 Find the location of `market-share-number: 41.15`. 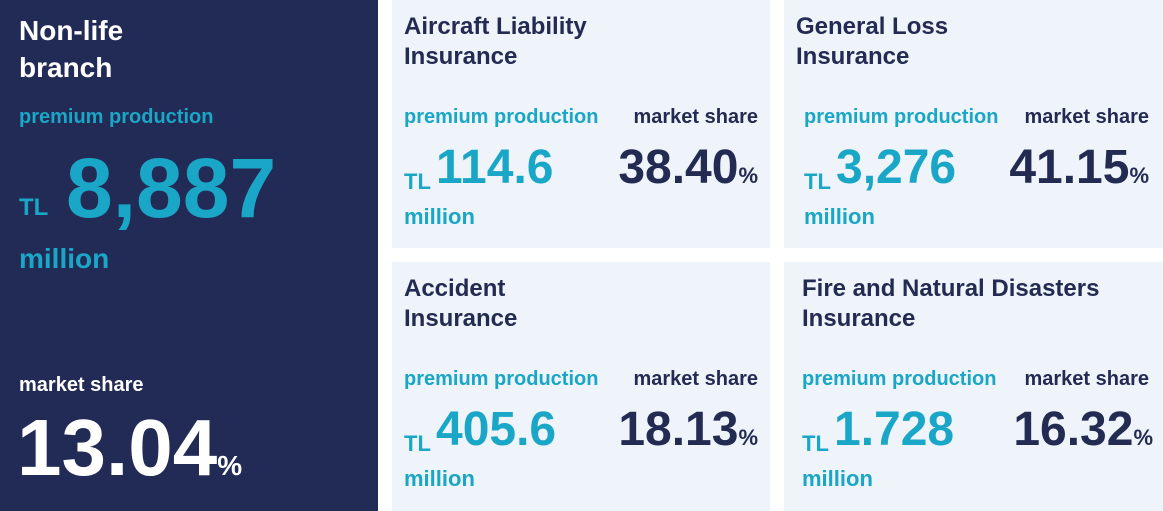

market-share-number: 41.15 is located at coordinates (1069, 167).